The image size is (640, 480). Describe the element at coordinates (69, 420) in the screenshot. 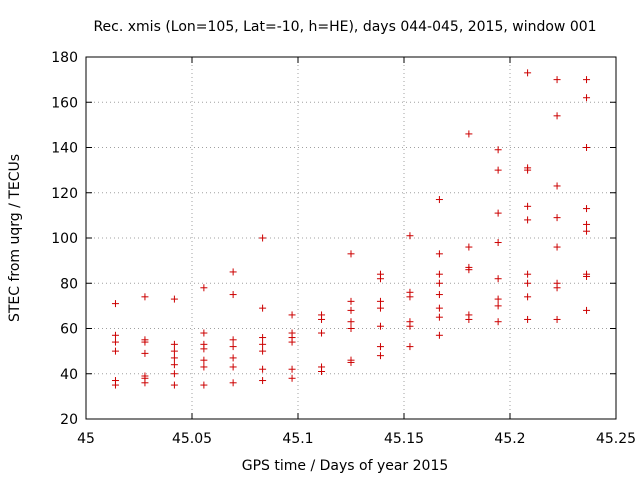

I see `y-tick-label: 20` at that location.